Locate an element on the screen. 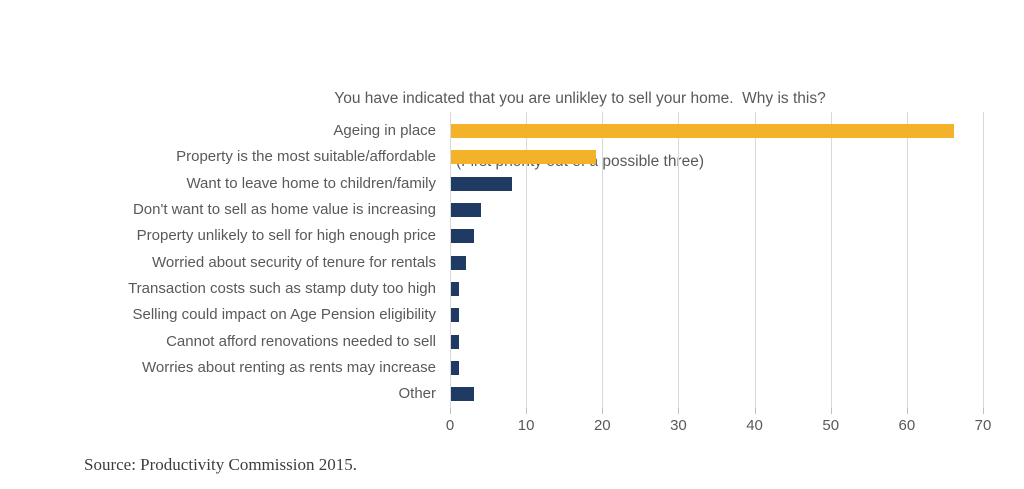  x-tick-label: 60 is located at coordinates (907, 425).